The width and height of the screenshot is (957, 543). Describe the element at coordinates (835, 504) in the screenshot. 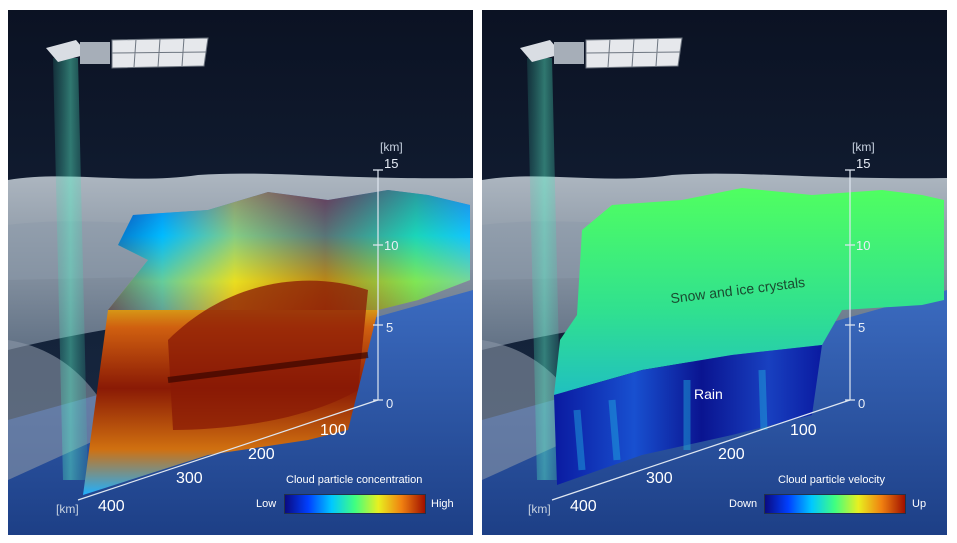

I see `velocity-colorbar` at that location.